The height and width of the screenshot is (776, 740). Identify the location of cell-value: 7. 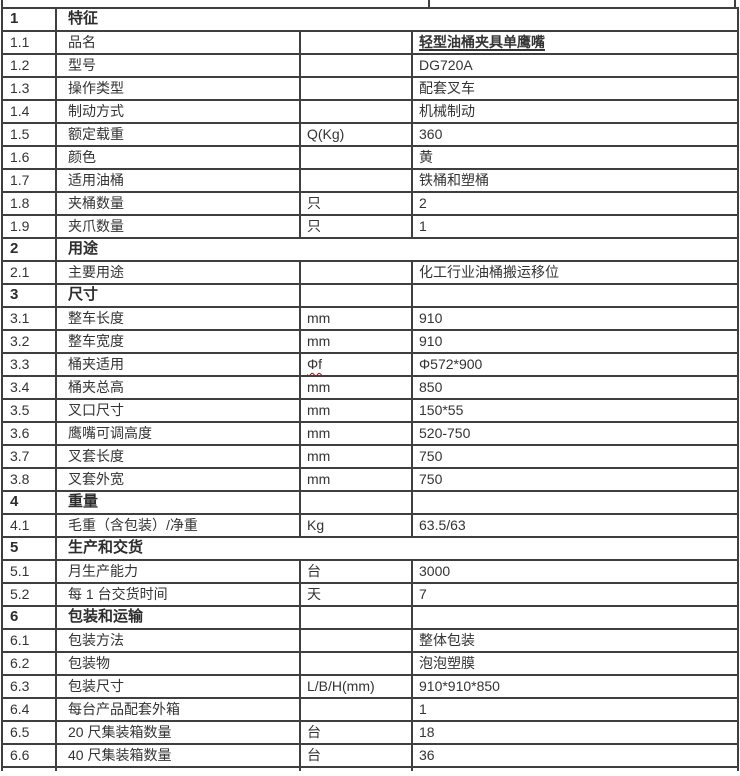
(575, 594).